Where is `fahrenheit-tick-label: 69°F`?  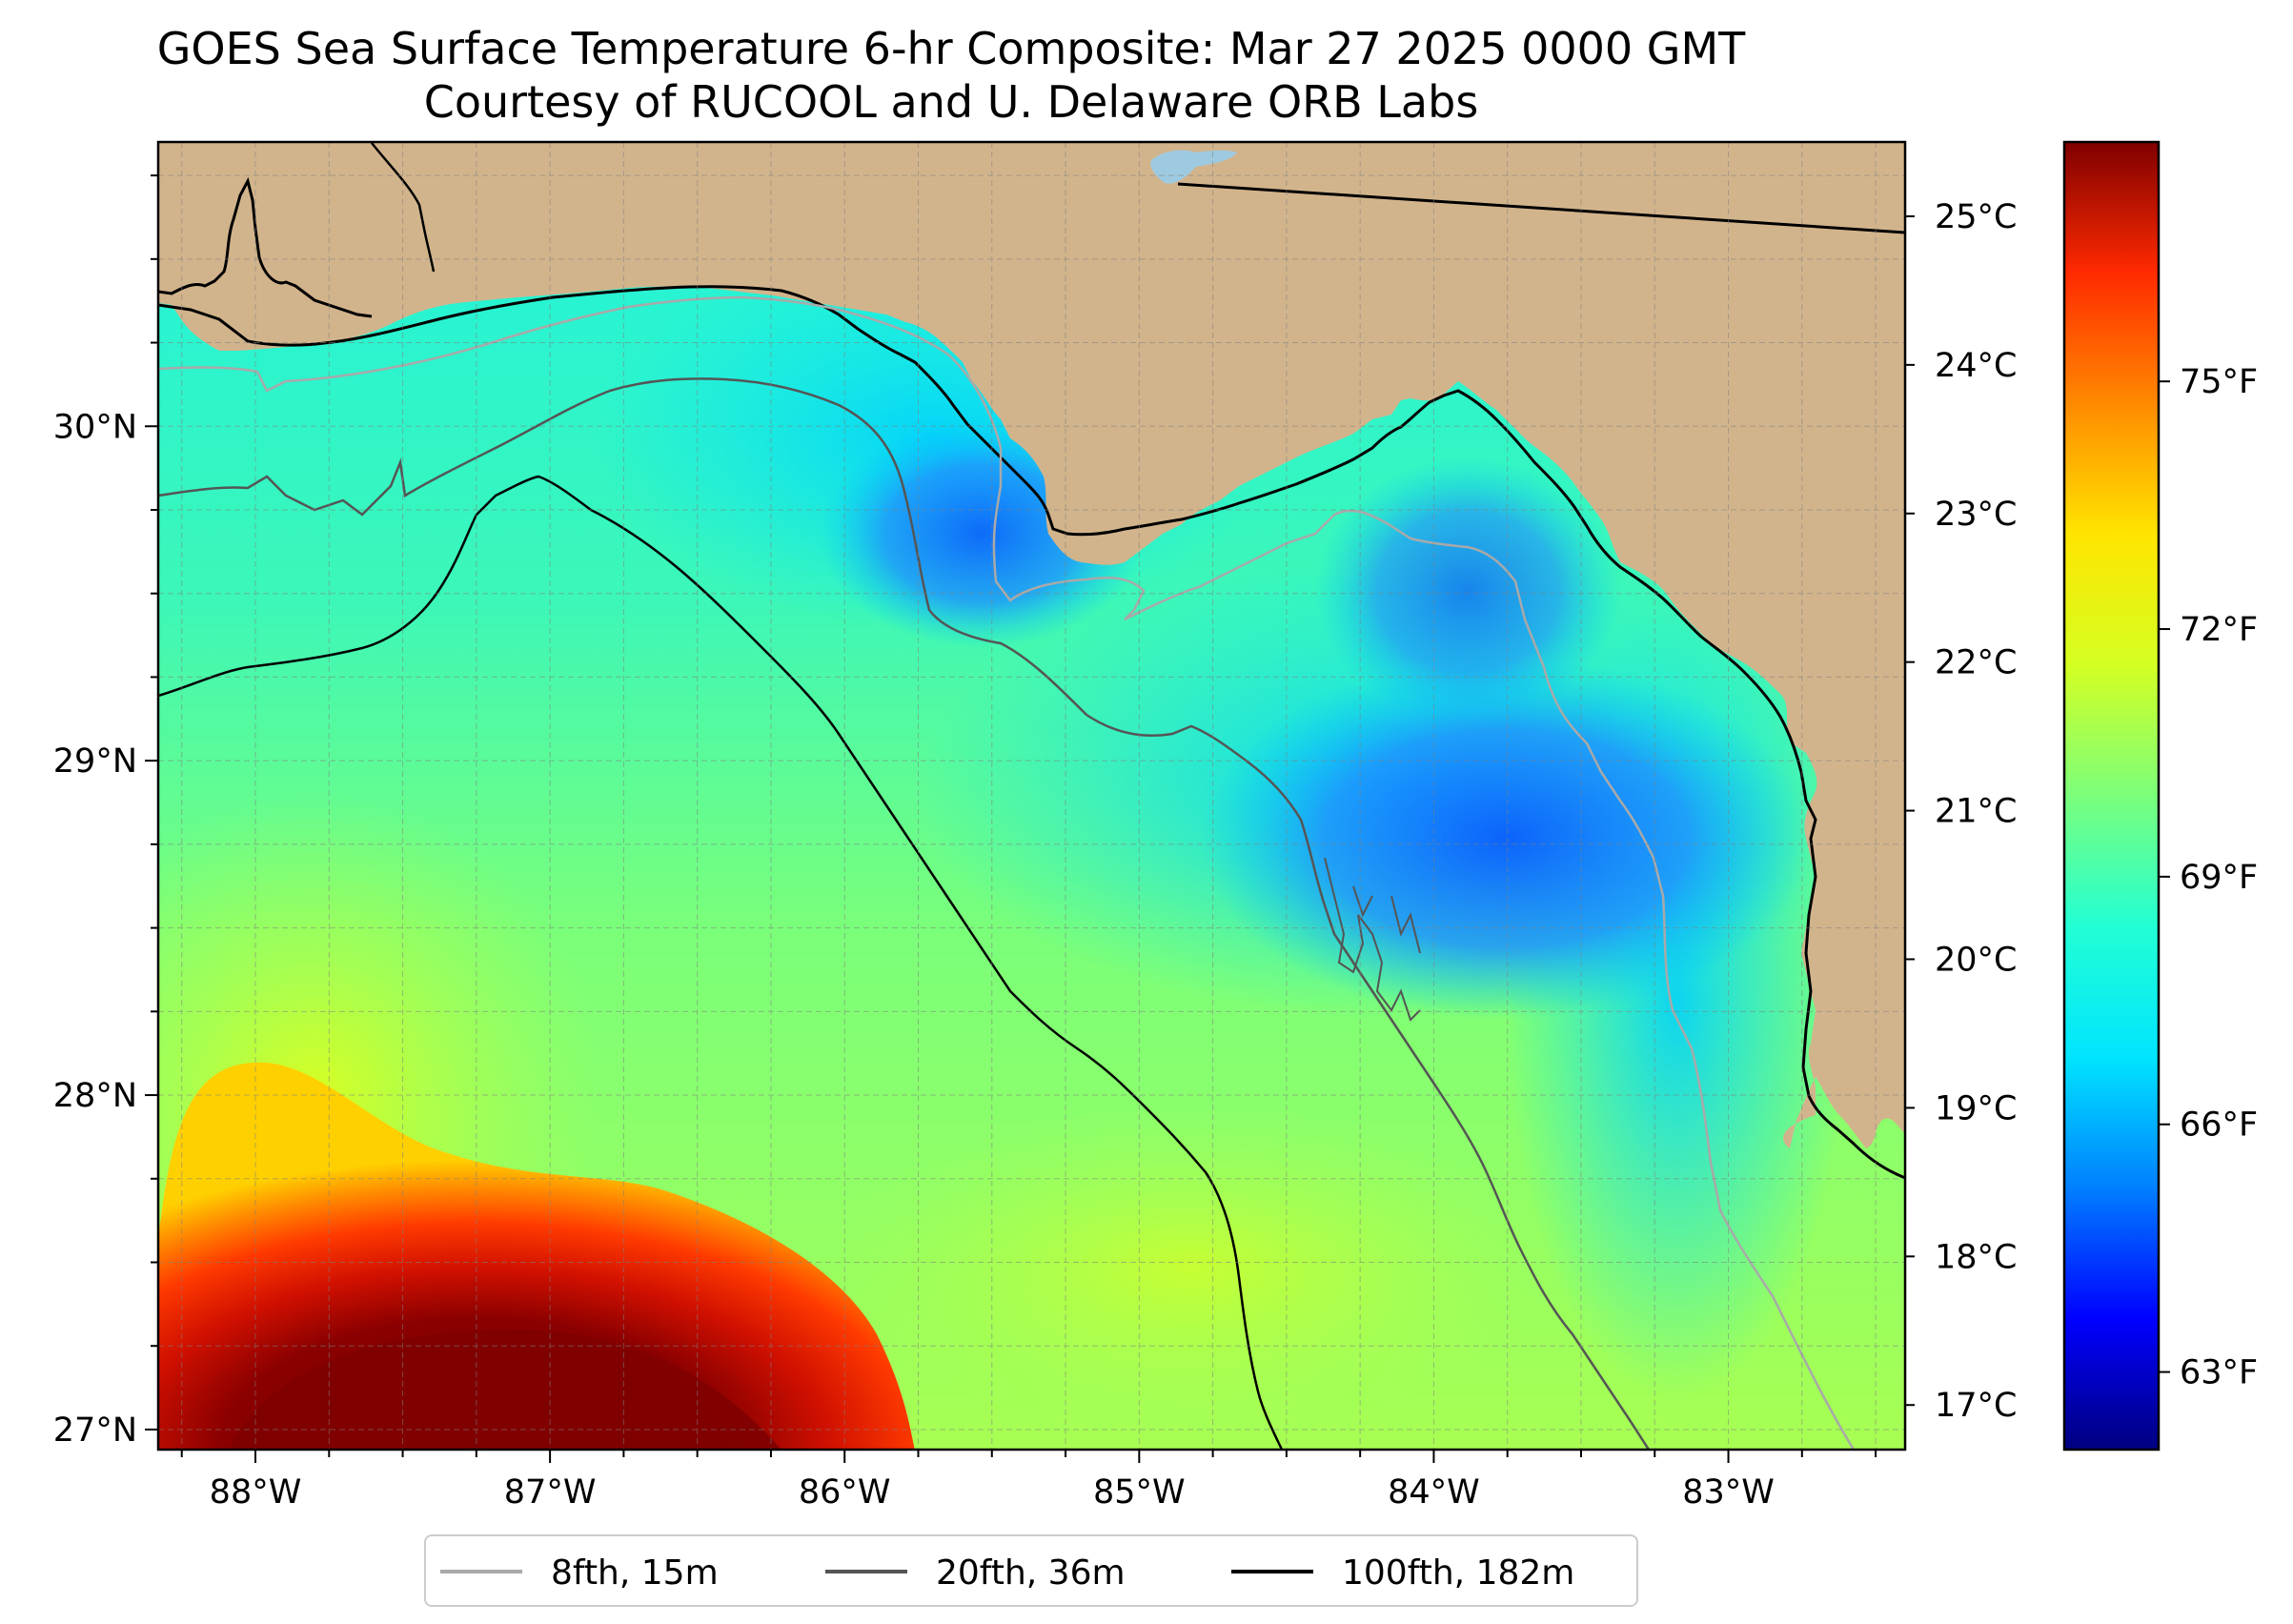
fahrenheit-tick-label: 69°F is located at coordinates (2219, 878).